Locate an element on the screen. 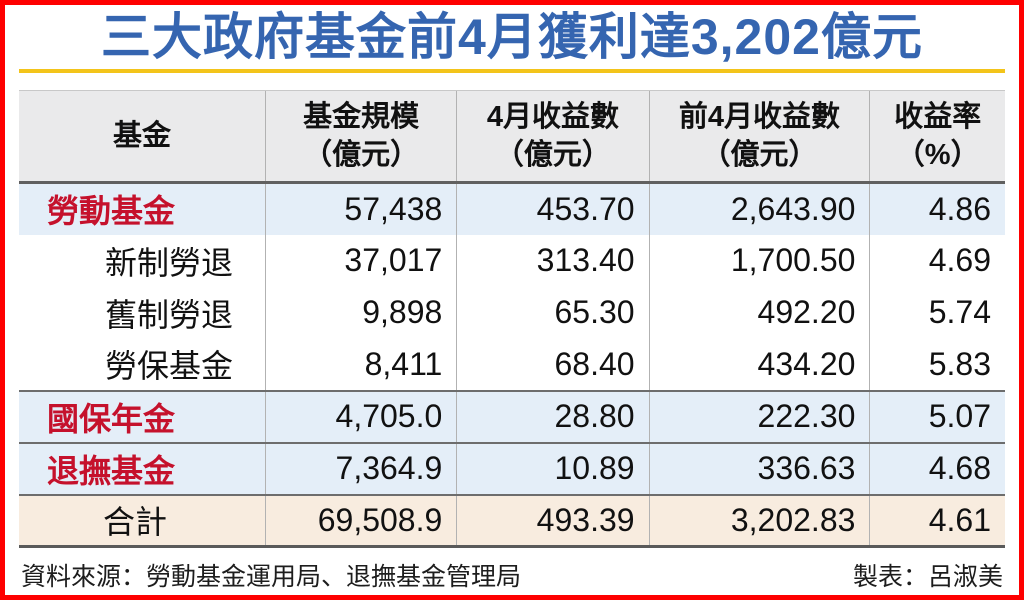 The image size is (1024, 600). column-label: 4月收益數 is located at coordinates (552, 117).